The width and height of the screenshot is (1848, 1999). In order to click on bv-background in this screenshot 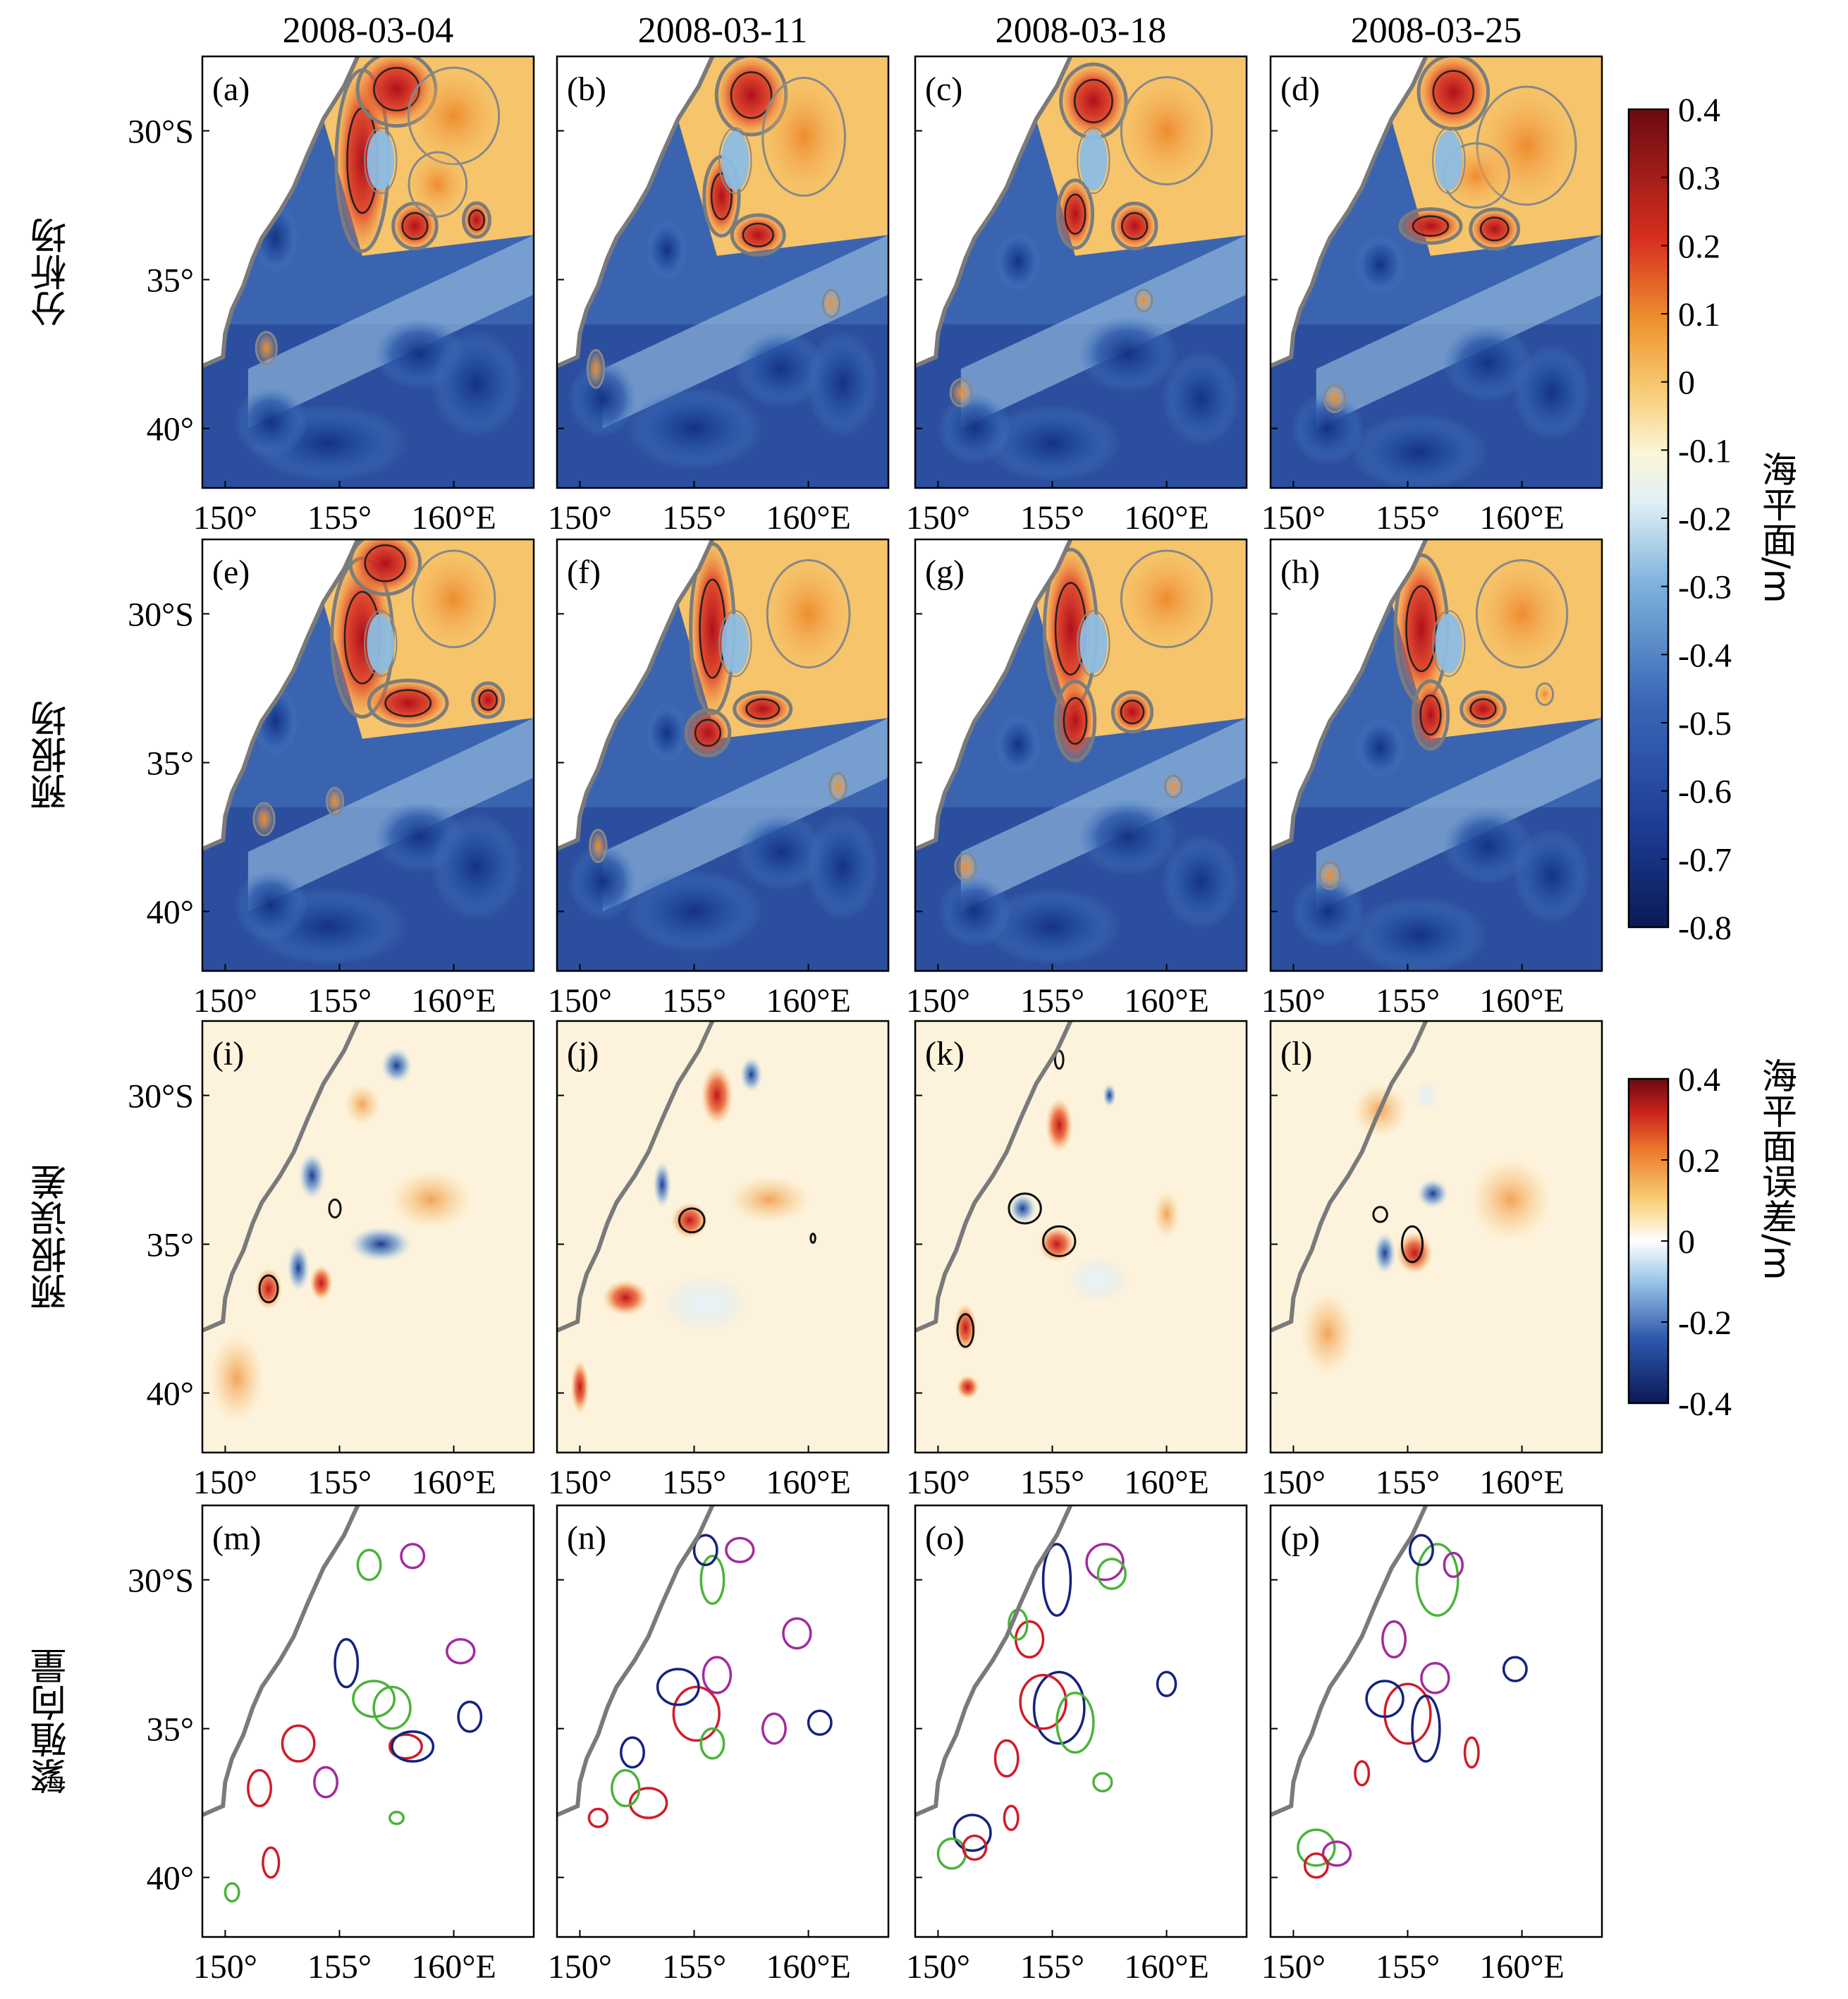, I will do `click(368, 1721)`.